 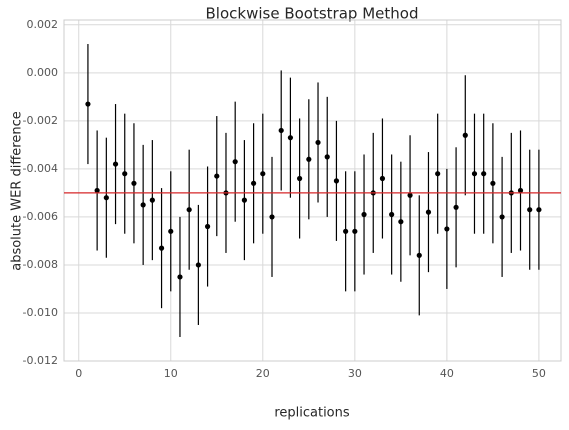 I want to click on y-tick-label: 0.002, so click(x=43, y=24).